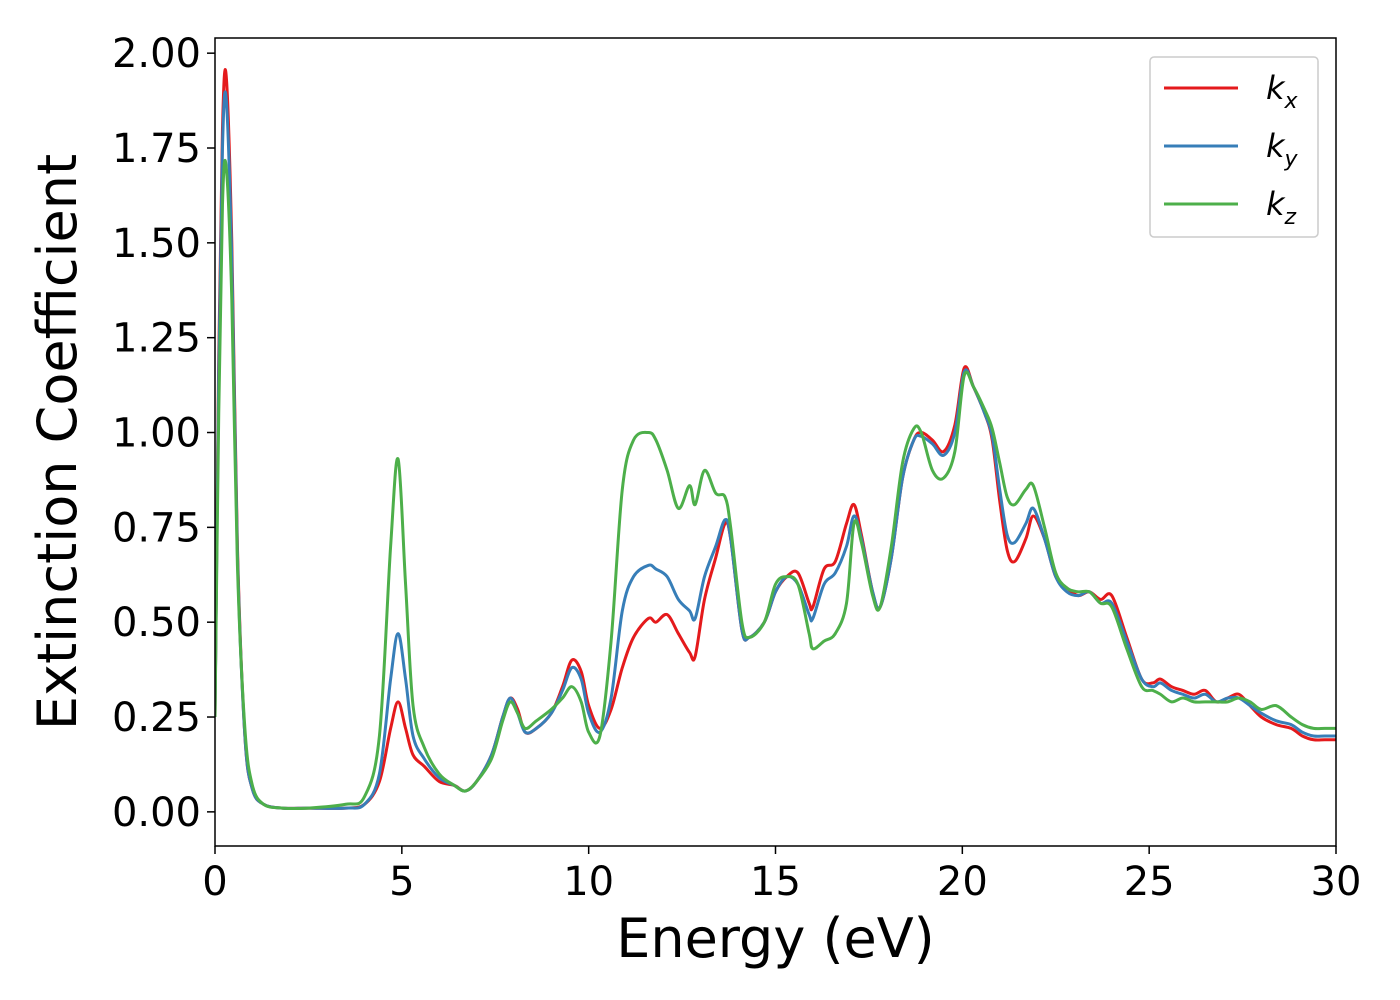 The height and width of the screenshot is (1000, 1400). Describe the element at coordinates (156, 149) in the screenshot. I see `y-tick-label: 1.75` at that location.